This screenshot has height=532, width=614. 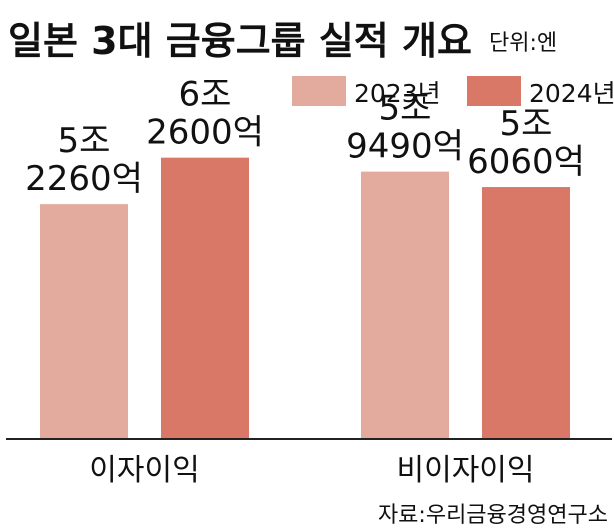 What do you see at coordinates (526, 124) in the screenshot?
I see `value-label-2-2-line-1: 5조` at bounding box center [526, 124].